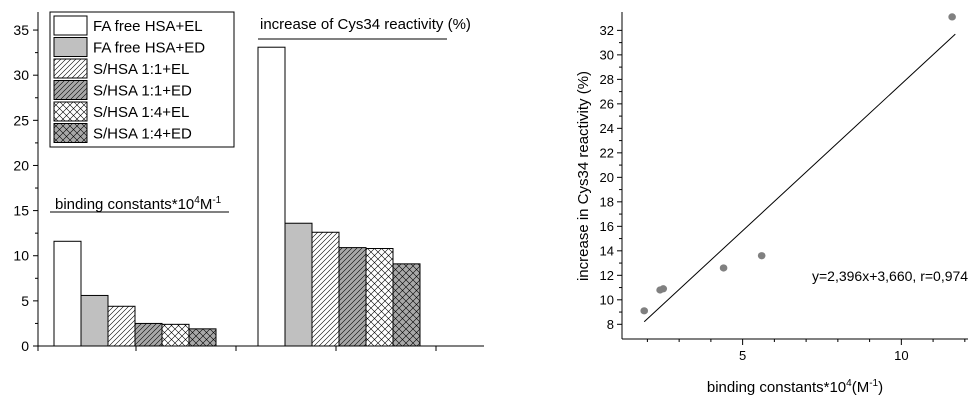  Describe the element at coordinates (607, 201) in the screenshot. I see `scatter-y-tick-label: 18` at that location.